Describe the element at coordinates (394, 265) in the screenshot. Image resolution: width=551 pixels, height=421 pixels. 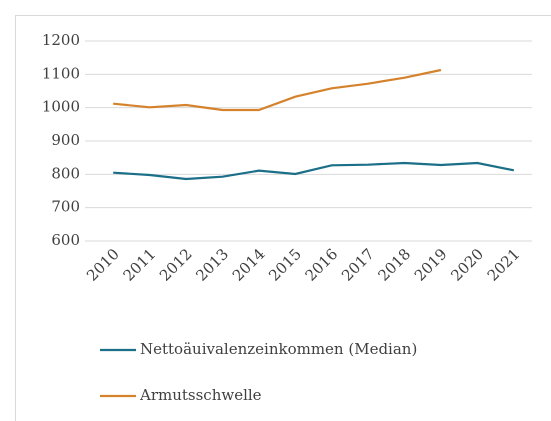
I see `x-tick-label: 2018` at that location.